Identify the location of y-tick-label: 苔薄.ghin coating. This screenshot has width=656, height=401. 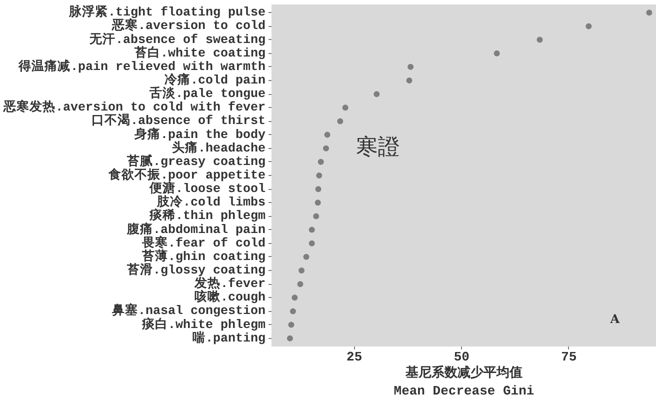
(203, 256).